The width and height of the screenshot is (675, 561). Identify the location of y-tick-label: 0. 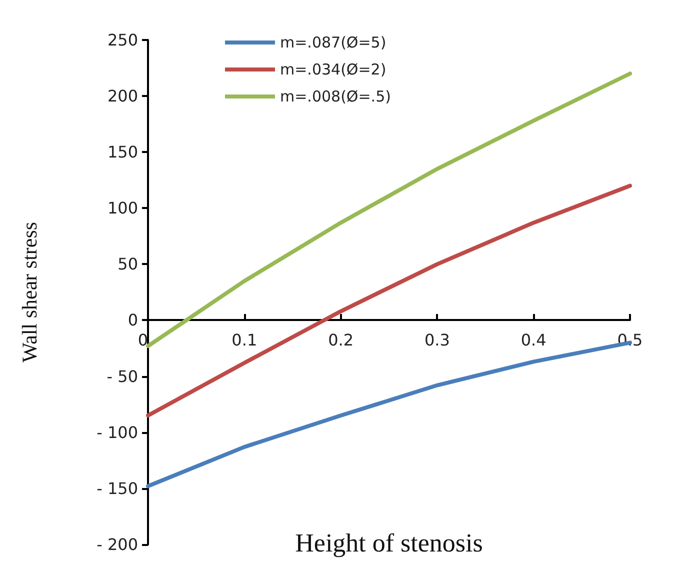
(133, 320).